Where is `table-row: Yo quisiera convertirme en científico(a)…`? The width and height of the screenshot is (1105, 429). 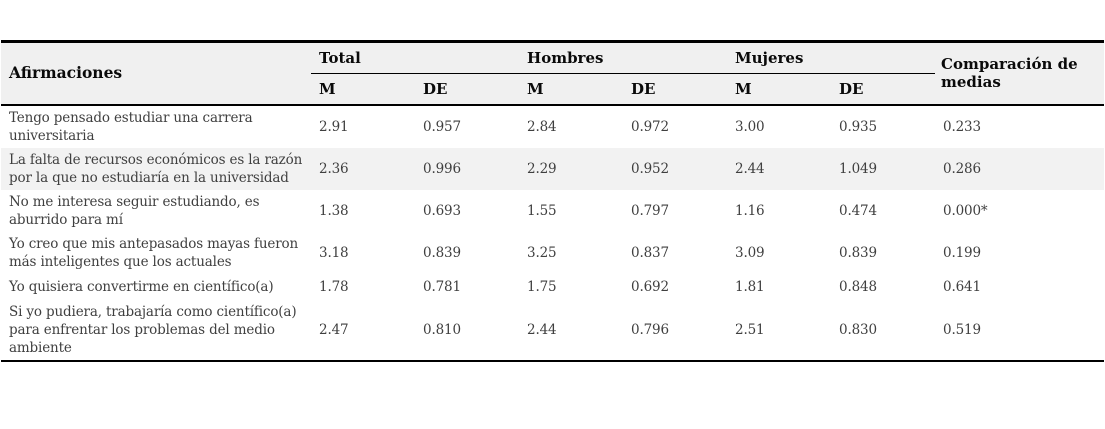
table-row: Yo quisiera convertirme en científico(a)… is located at coordinates (553, 286).